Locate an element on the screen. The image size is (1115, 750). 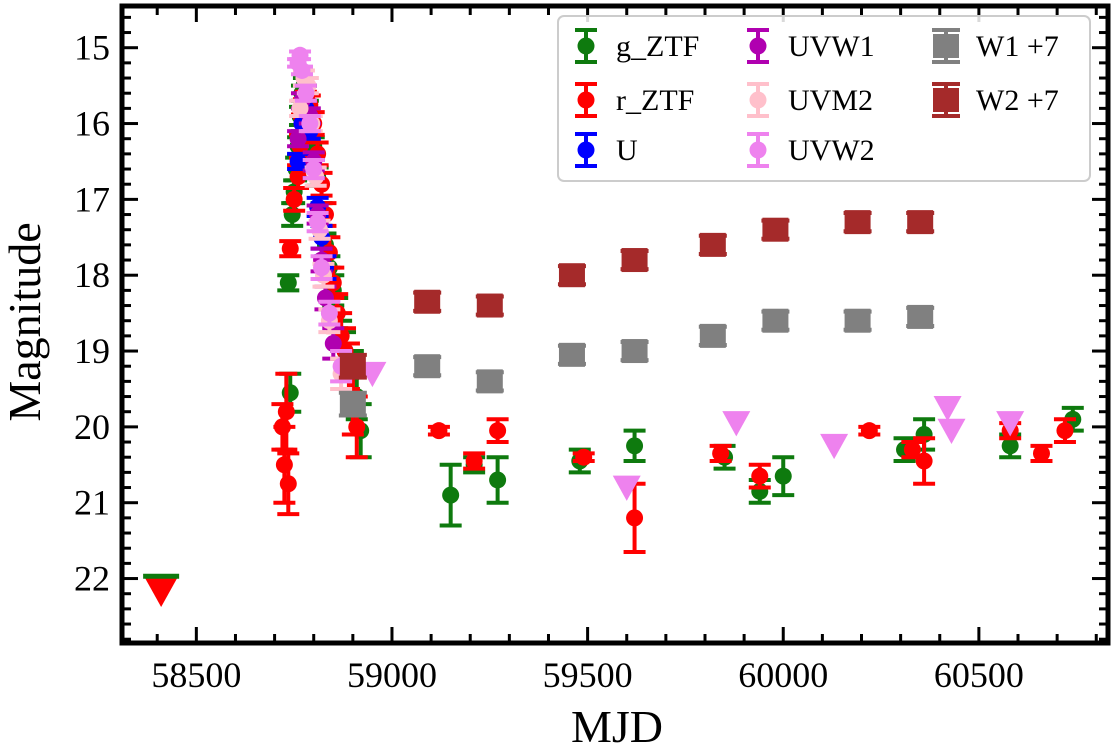
legend-label: r_ZTF is located at coordinates (655, 100).